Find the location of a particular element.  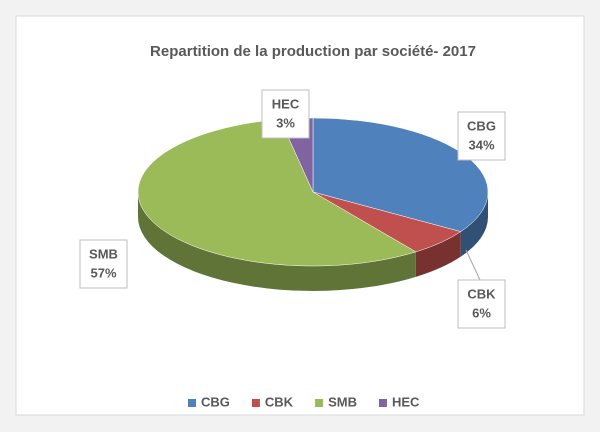

data-label-value: 6% is located at coordinates (481, 312).